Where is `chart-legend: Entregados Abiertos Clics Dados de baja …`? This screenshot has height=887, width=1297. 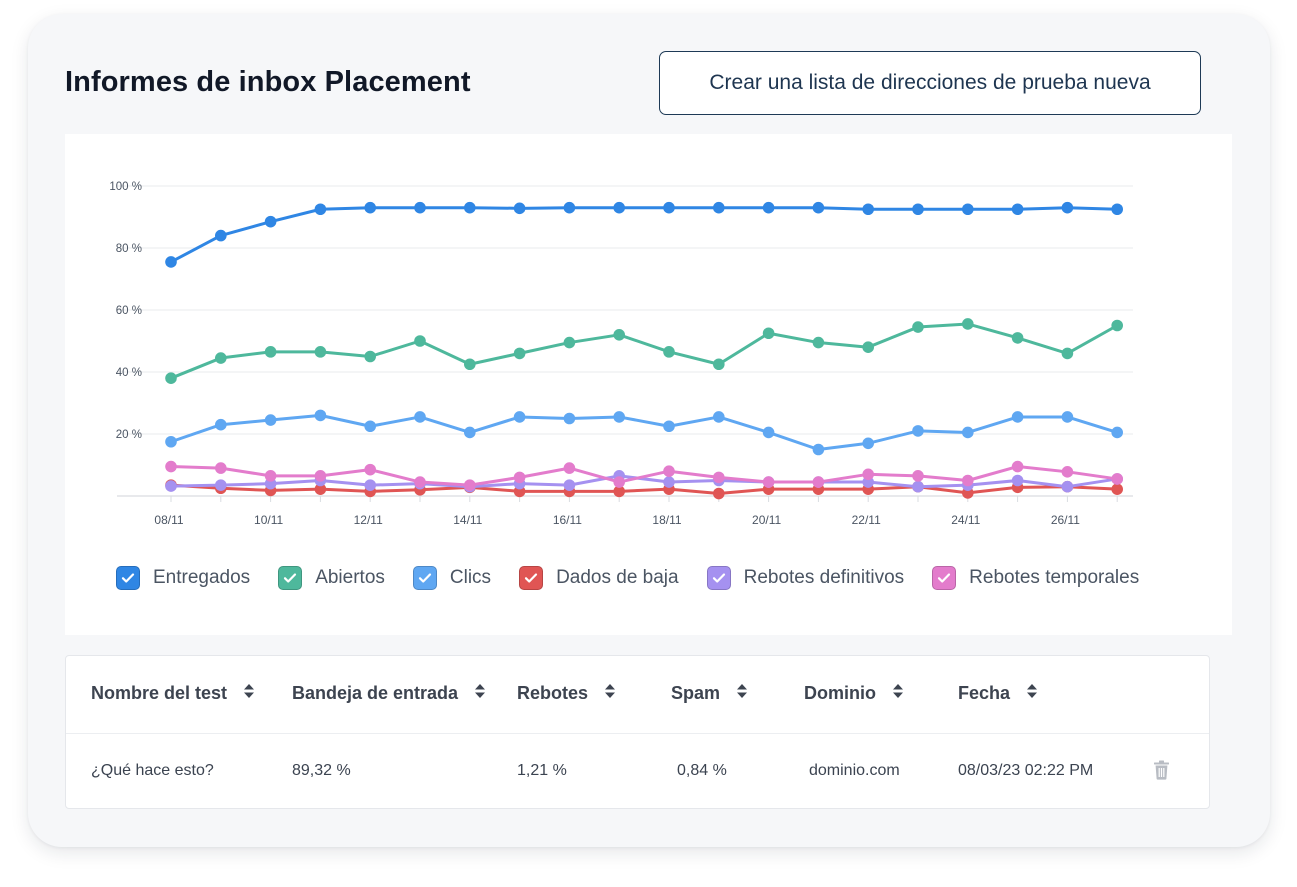
chart-legend: Entregados Abiertos Clics Dados de baja … is located at coordinates (641, 578).